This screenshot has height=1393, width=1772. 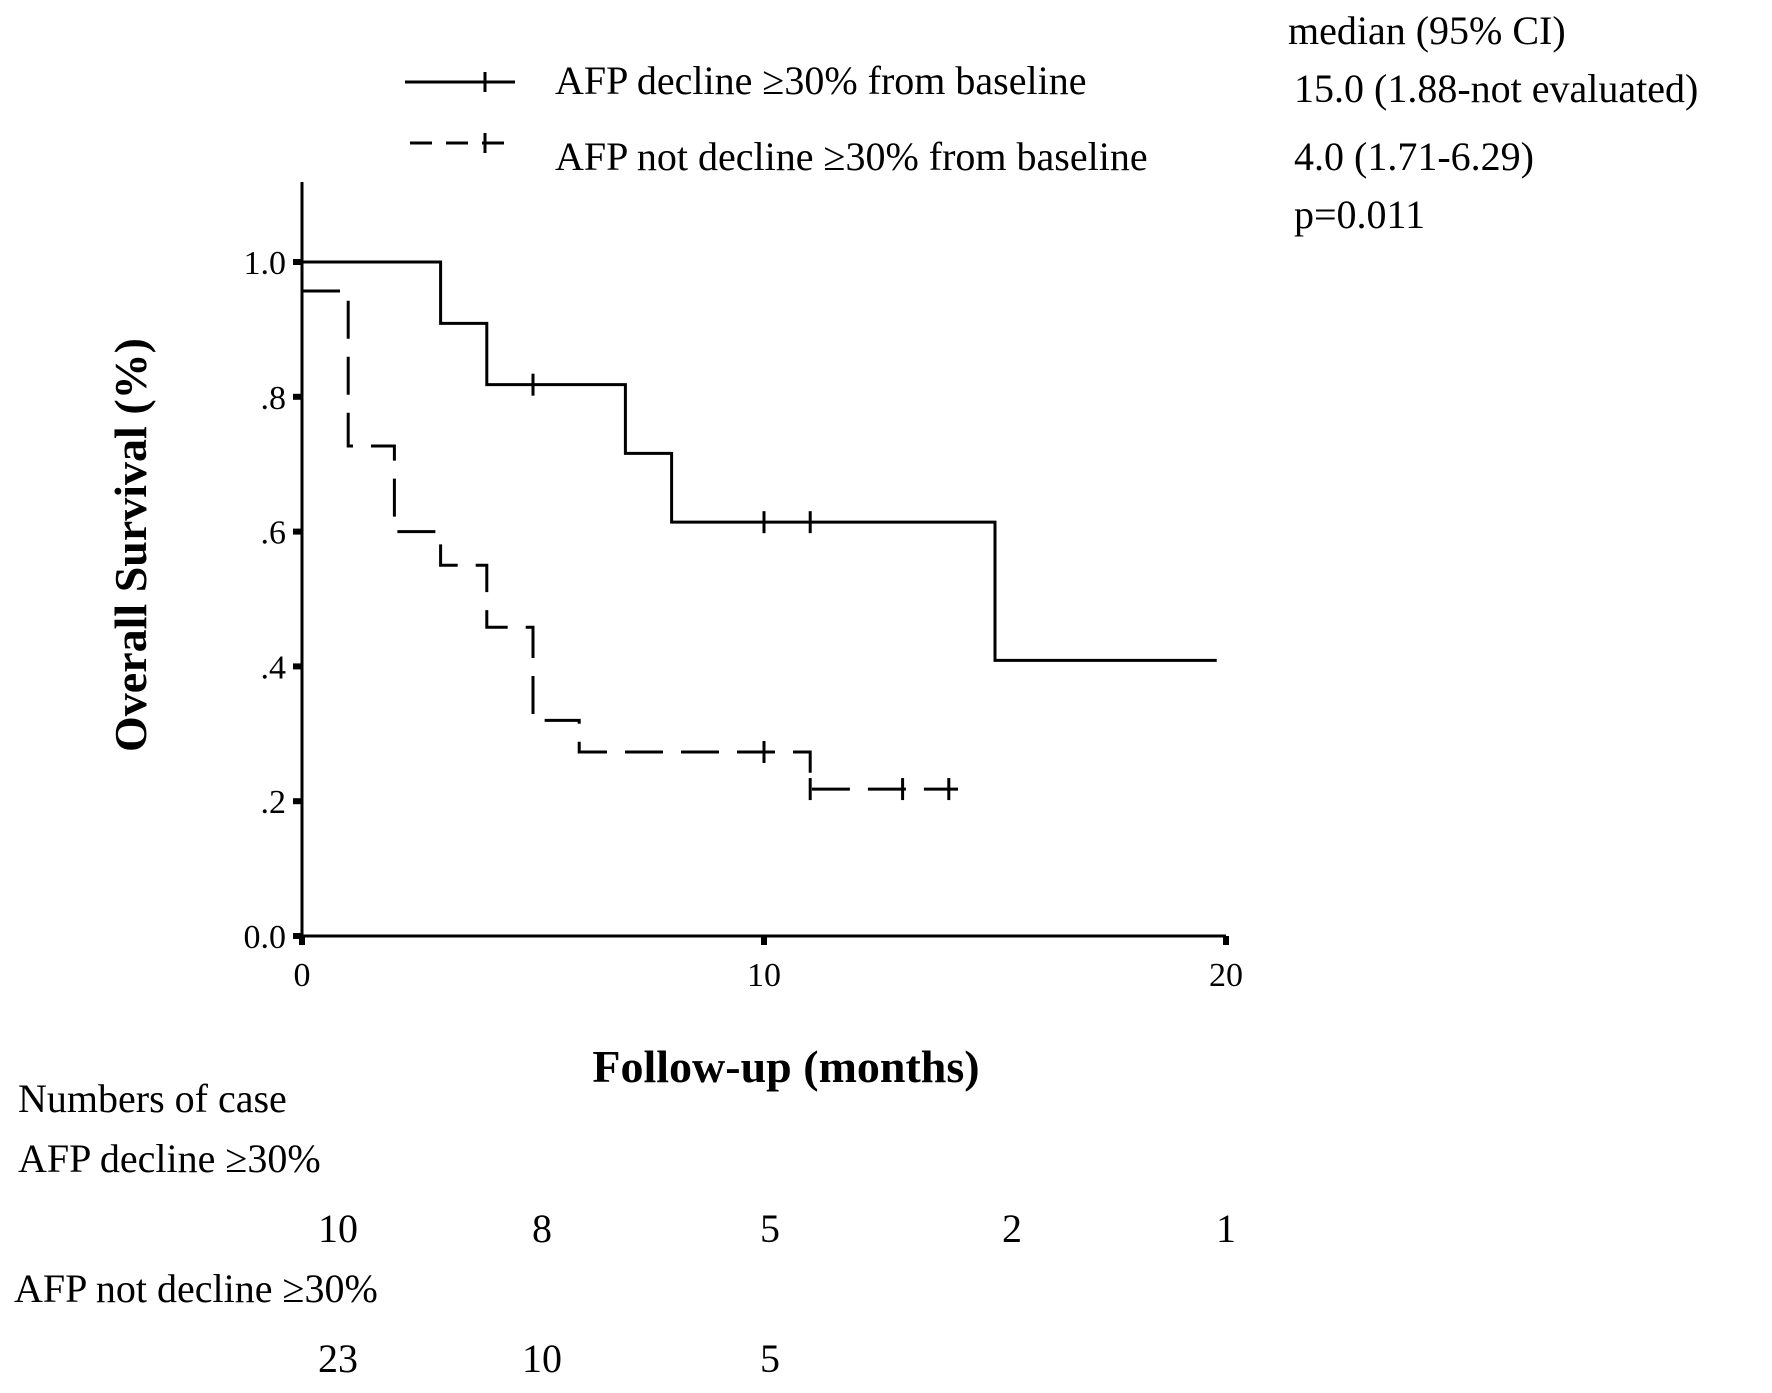 I want to click on series-not-decline, so click(x=630, y=545).